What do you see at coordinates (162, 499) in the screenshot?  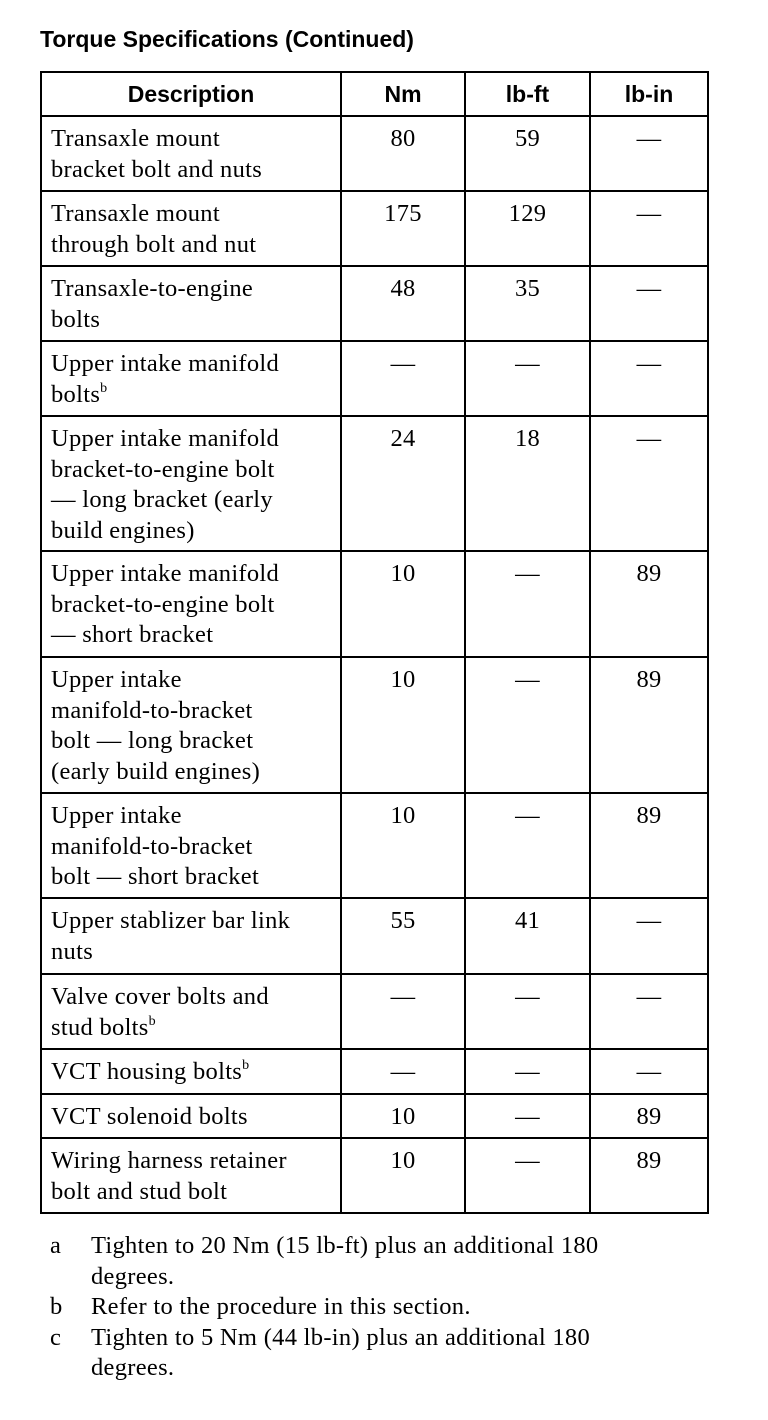 I see `description-line: — long bracket (early` at bounding box center [162, 499].